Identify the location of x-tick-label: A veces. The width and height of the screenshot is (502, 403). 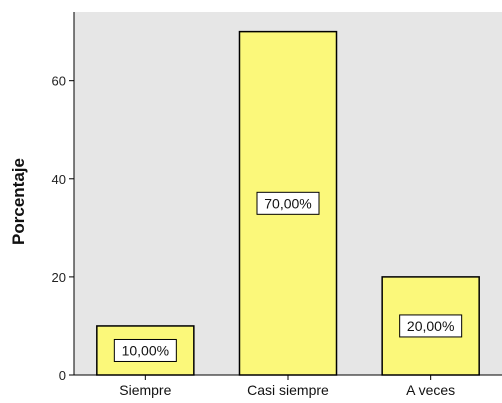
(430, 390).